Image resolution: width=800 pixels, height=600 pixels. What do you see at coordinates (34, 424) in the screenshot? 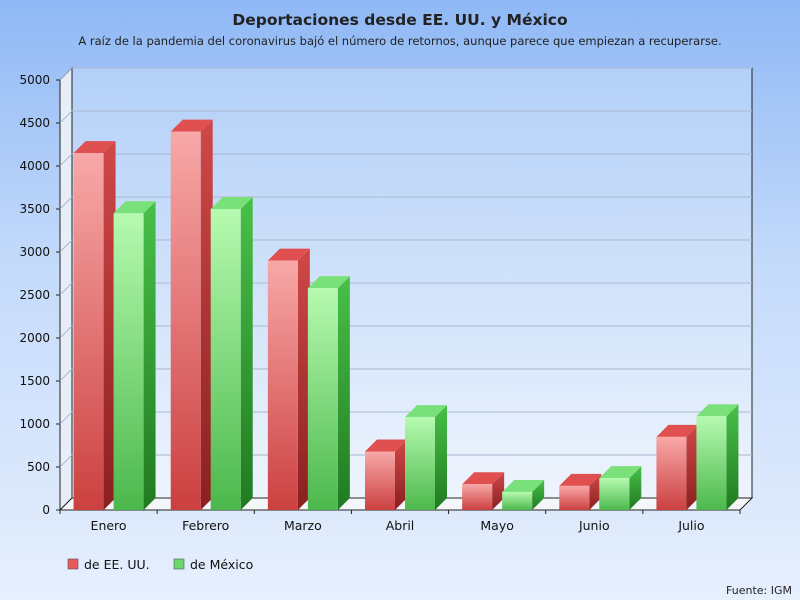
I see `y-tick-label: 1000` at bounding box center [34, 424].